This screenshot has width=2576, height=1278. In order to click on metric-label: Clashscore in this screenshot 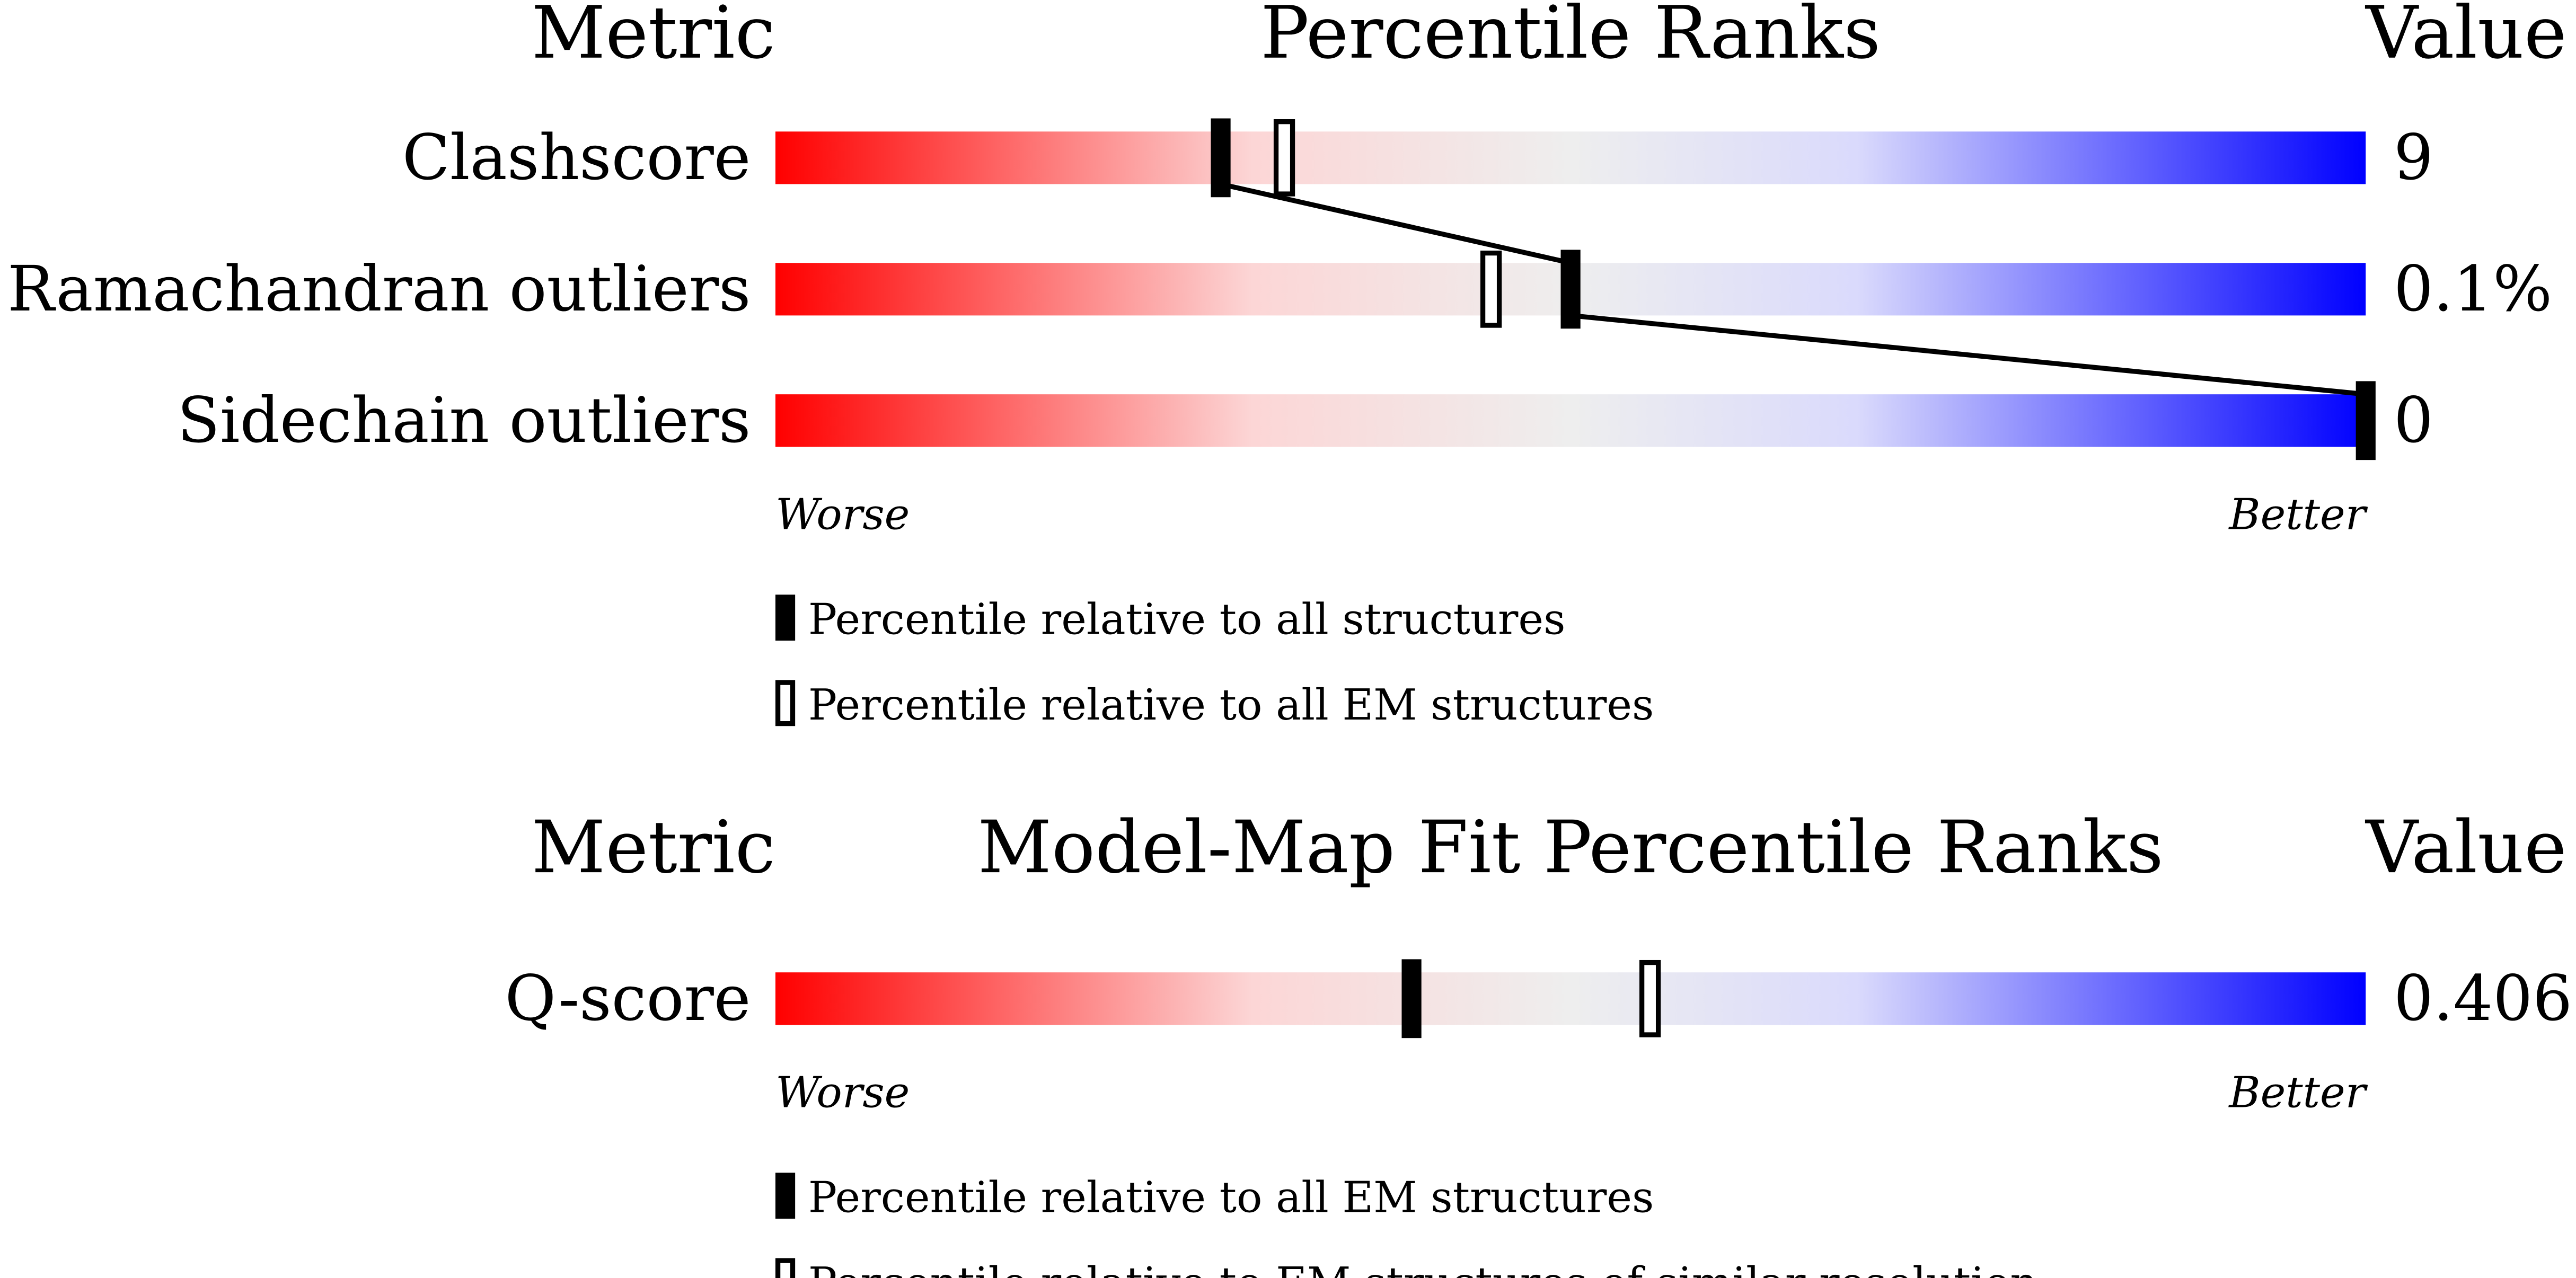, I will do `click(576, 157)`.